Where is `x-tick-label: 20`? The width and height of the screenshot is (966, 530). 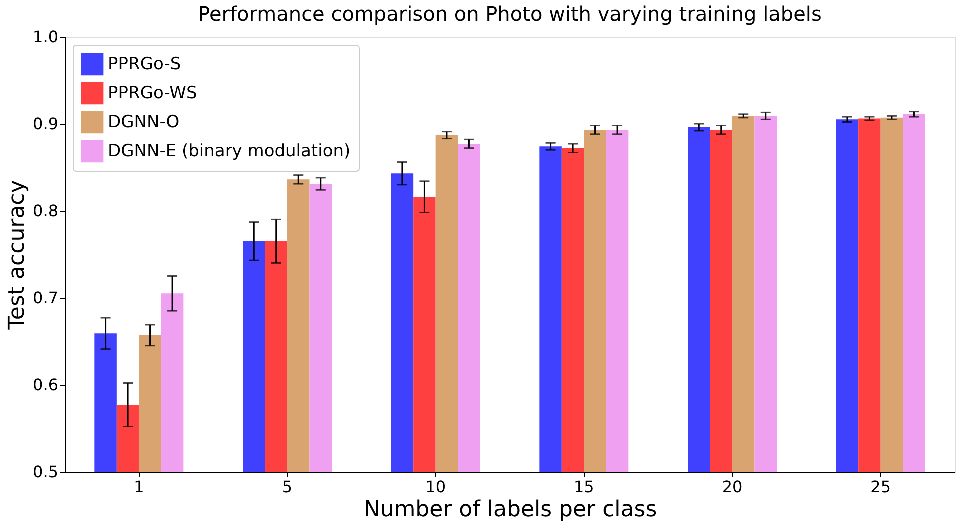 x-tick-label: 20 is located at coordinates (732, 487).